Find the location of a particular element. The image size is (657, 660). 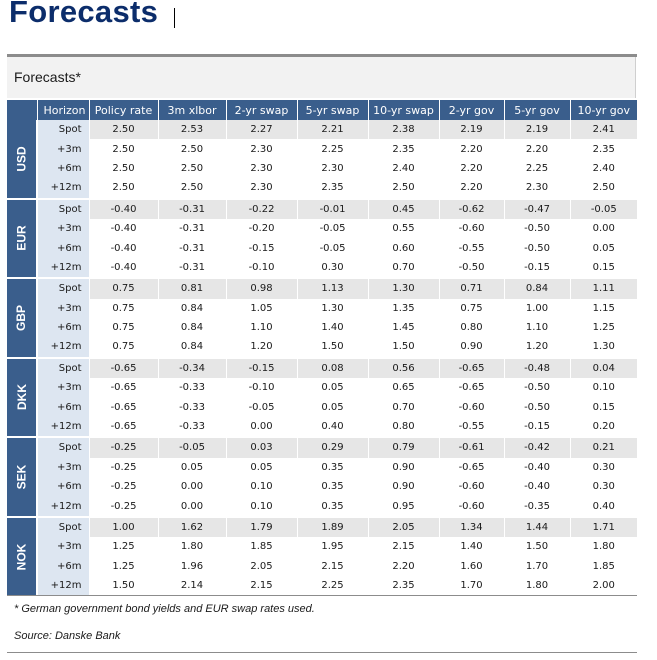

value-cell: 1.34 is located at coordinates (471, 526).